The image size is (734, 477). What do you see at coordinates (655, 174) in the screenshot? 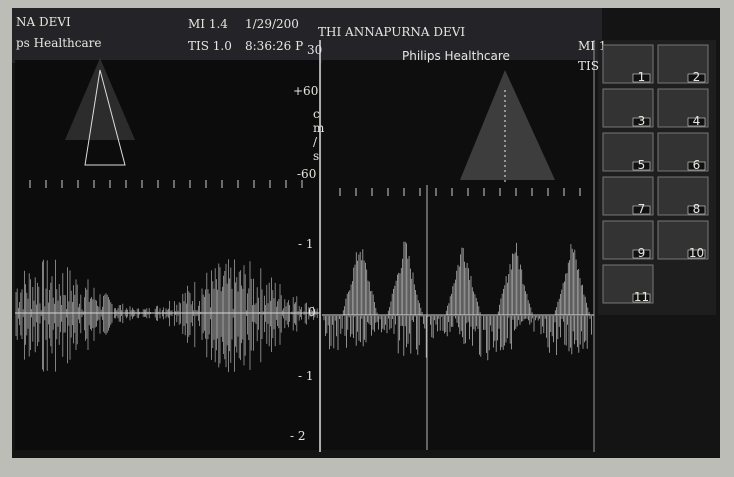
I see `thumbnails: 1 2 3 4 5 6 7 8 9 10 11` at bounding box center [655, 174].